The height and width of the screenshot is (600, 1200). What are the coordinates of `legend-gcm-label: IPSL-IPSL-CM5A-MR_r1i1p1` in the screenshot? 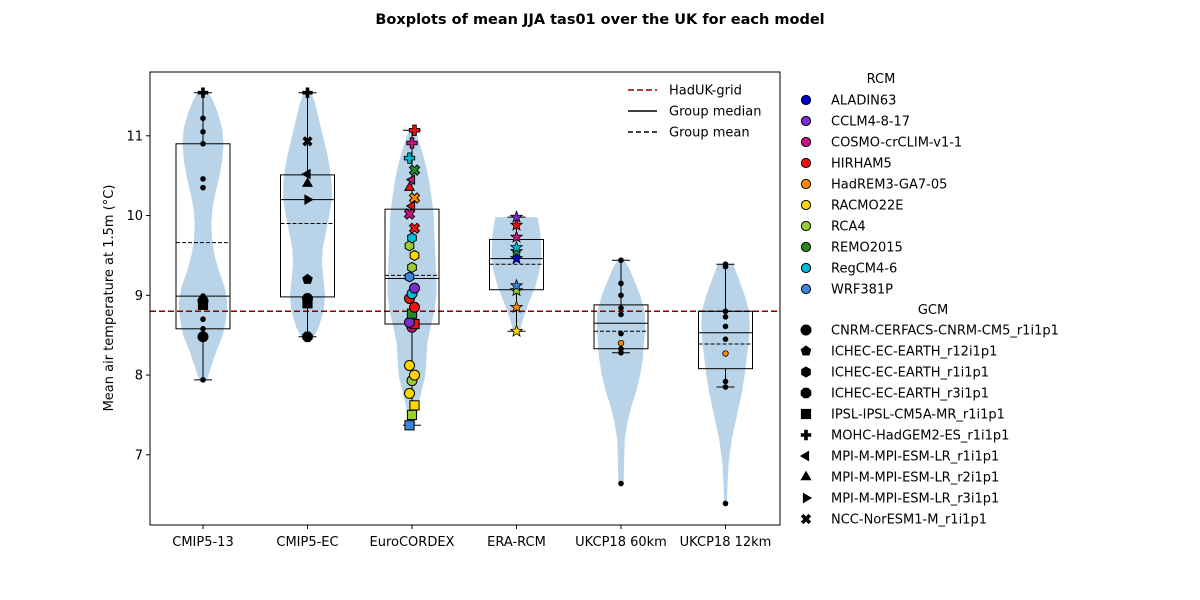 It's located at (918, 415).